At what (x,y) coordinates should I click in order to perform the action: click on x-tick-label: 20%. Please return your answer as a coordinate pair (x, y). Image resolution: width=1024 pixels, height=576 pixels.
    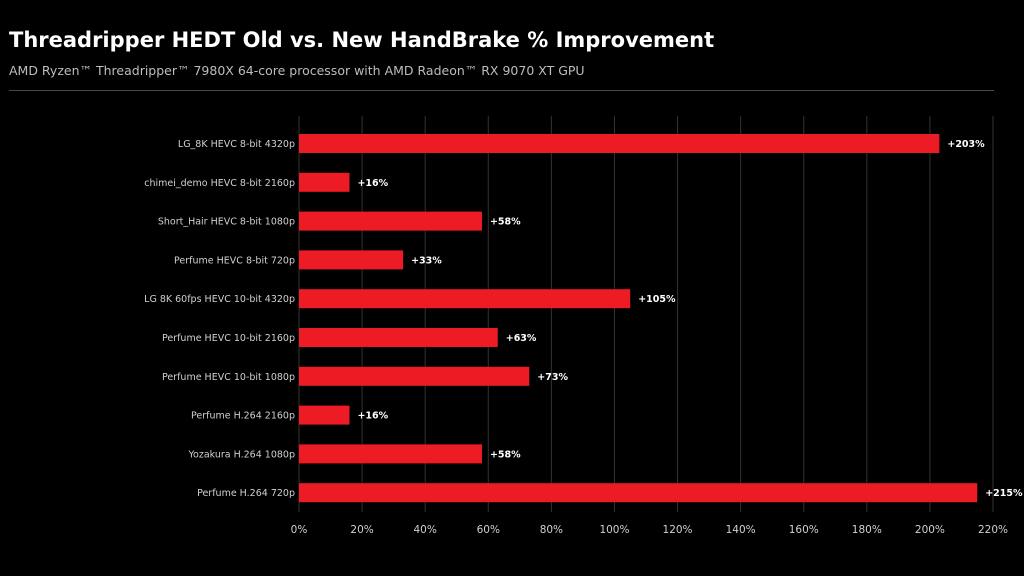
    Looking at the image, I should click on (361, 530).